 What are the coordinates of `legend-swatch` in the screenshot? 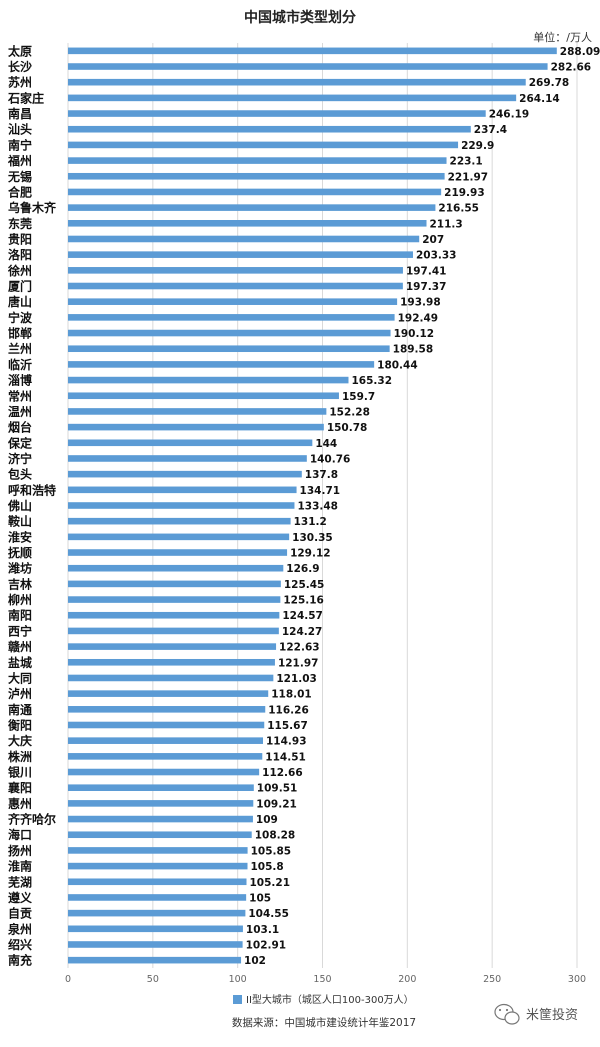 It's located at (237, 999).